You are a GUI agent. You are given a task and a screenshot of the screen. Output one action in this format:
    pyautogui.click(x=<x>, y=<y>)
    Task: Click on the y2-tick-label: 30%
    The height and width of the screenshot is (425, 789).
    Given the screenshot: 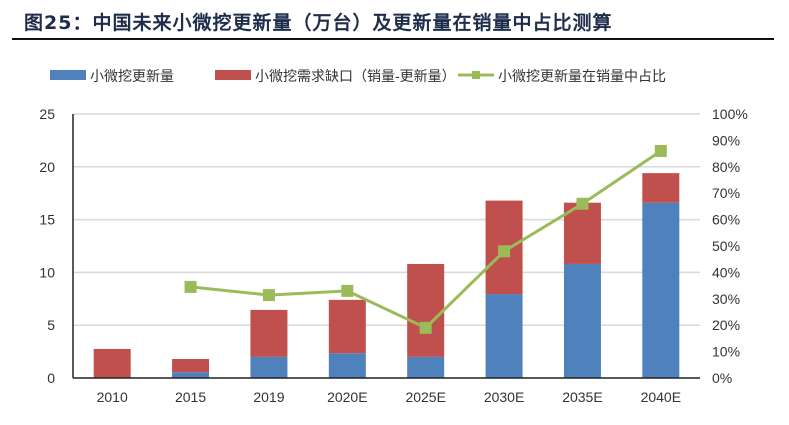 What is the action you would take?
    pyautogui.click(x=726, y=299)
    